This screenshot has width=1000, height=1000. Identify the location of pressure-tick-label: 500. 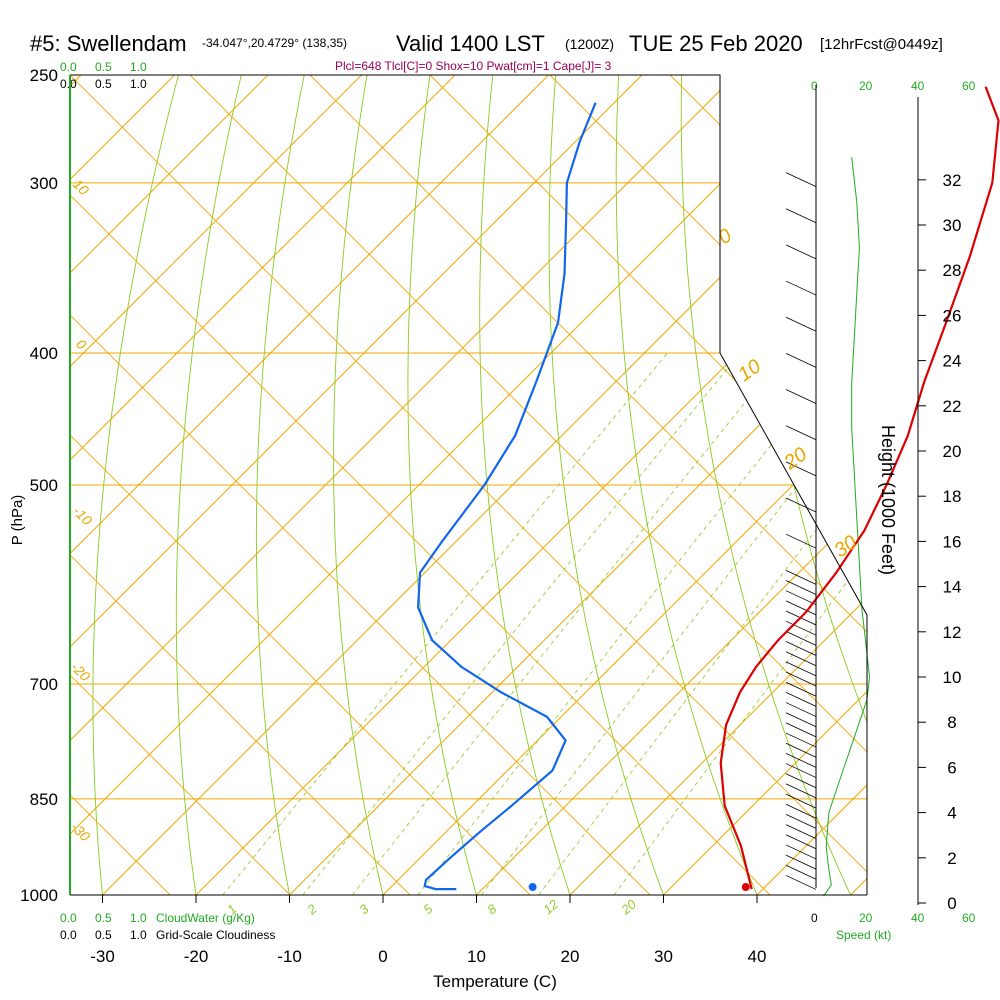
(44, 485).